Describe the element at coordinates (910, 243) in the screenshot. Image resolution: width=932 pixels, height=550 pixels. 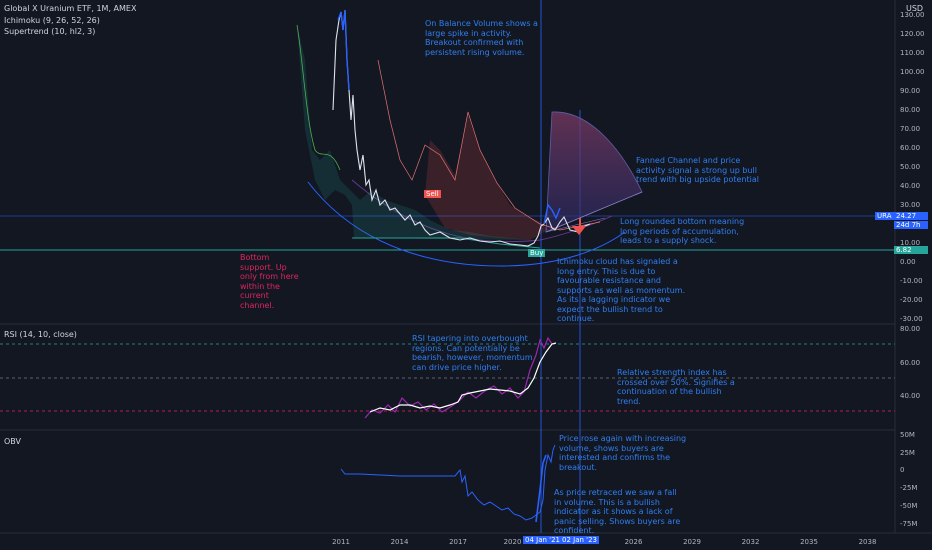
I see `price-tick-label: 10.00` at that location.